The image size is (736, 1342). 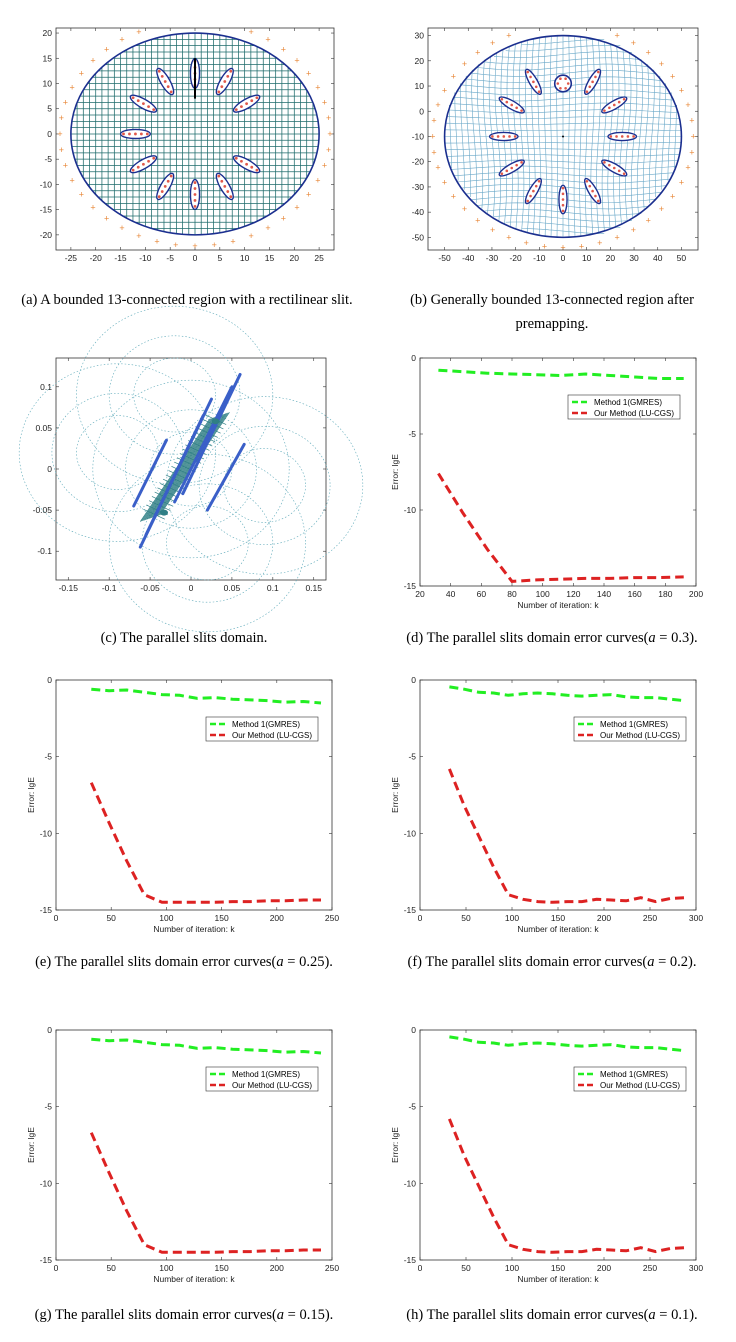 What do you see at coordinates (150, 588) in the screenshot?
I see `x-tick-label: -0.05` at bounding box center [150, 588].